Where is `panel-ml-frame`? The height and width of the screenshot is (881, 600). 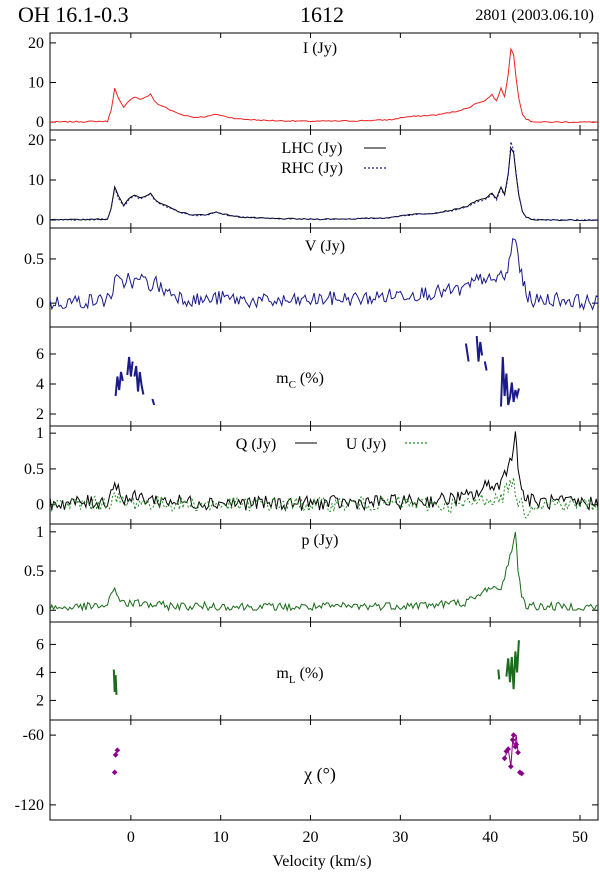 panel-ml-frame is located at coordinates (324, 671).